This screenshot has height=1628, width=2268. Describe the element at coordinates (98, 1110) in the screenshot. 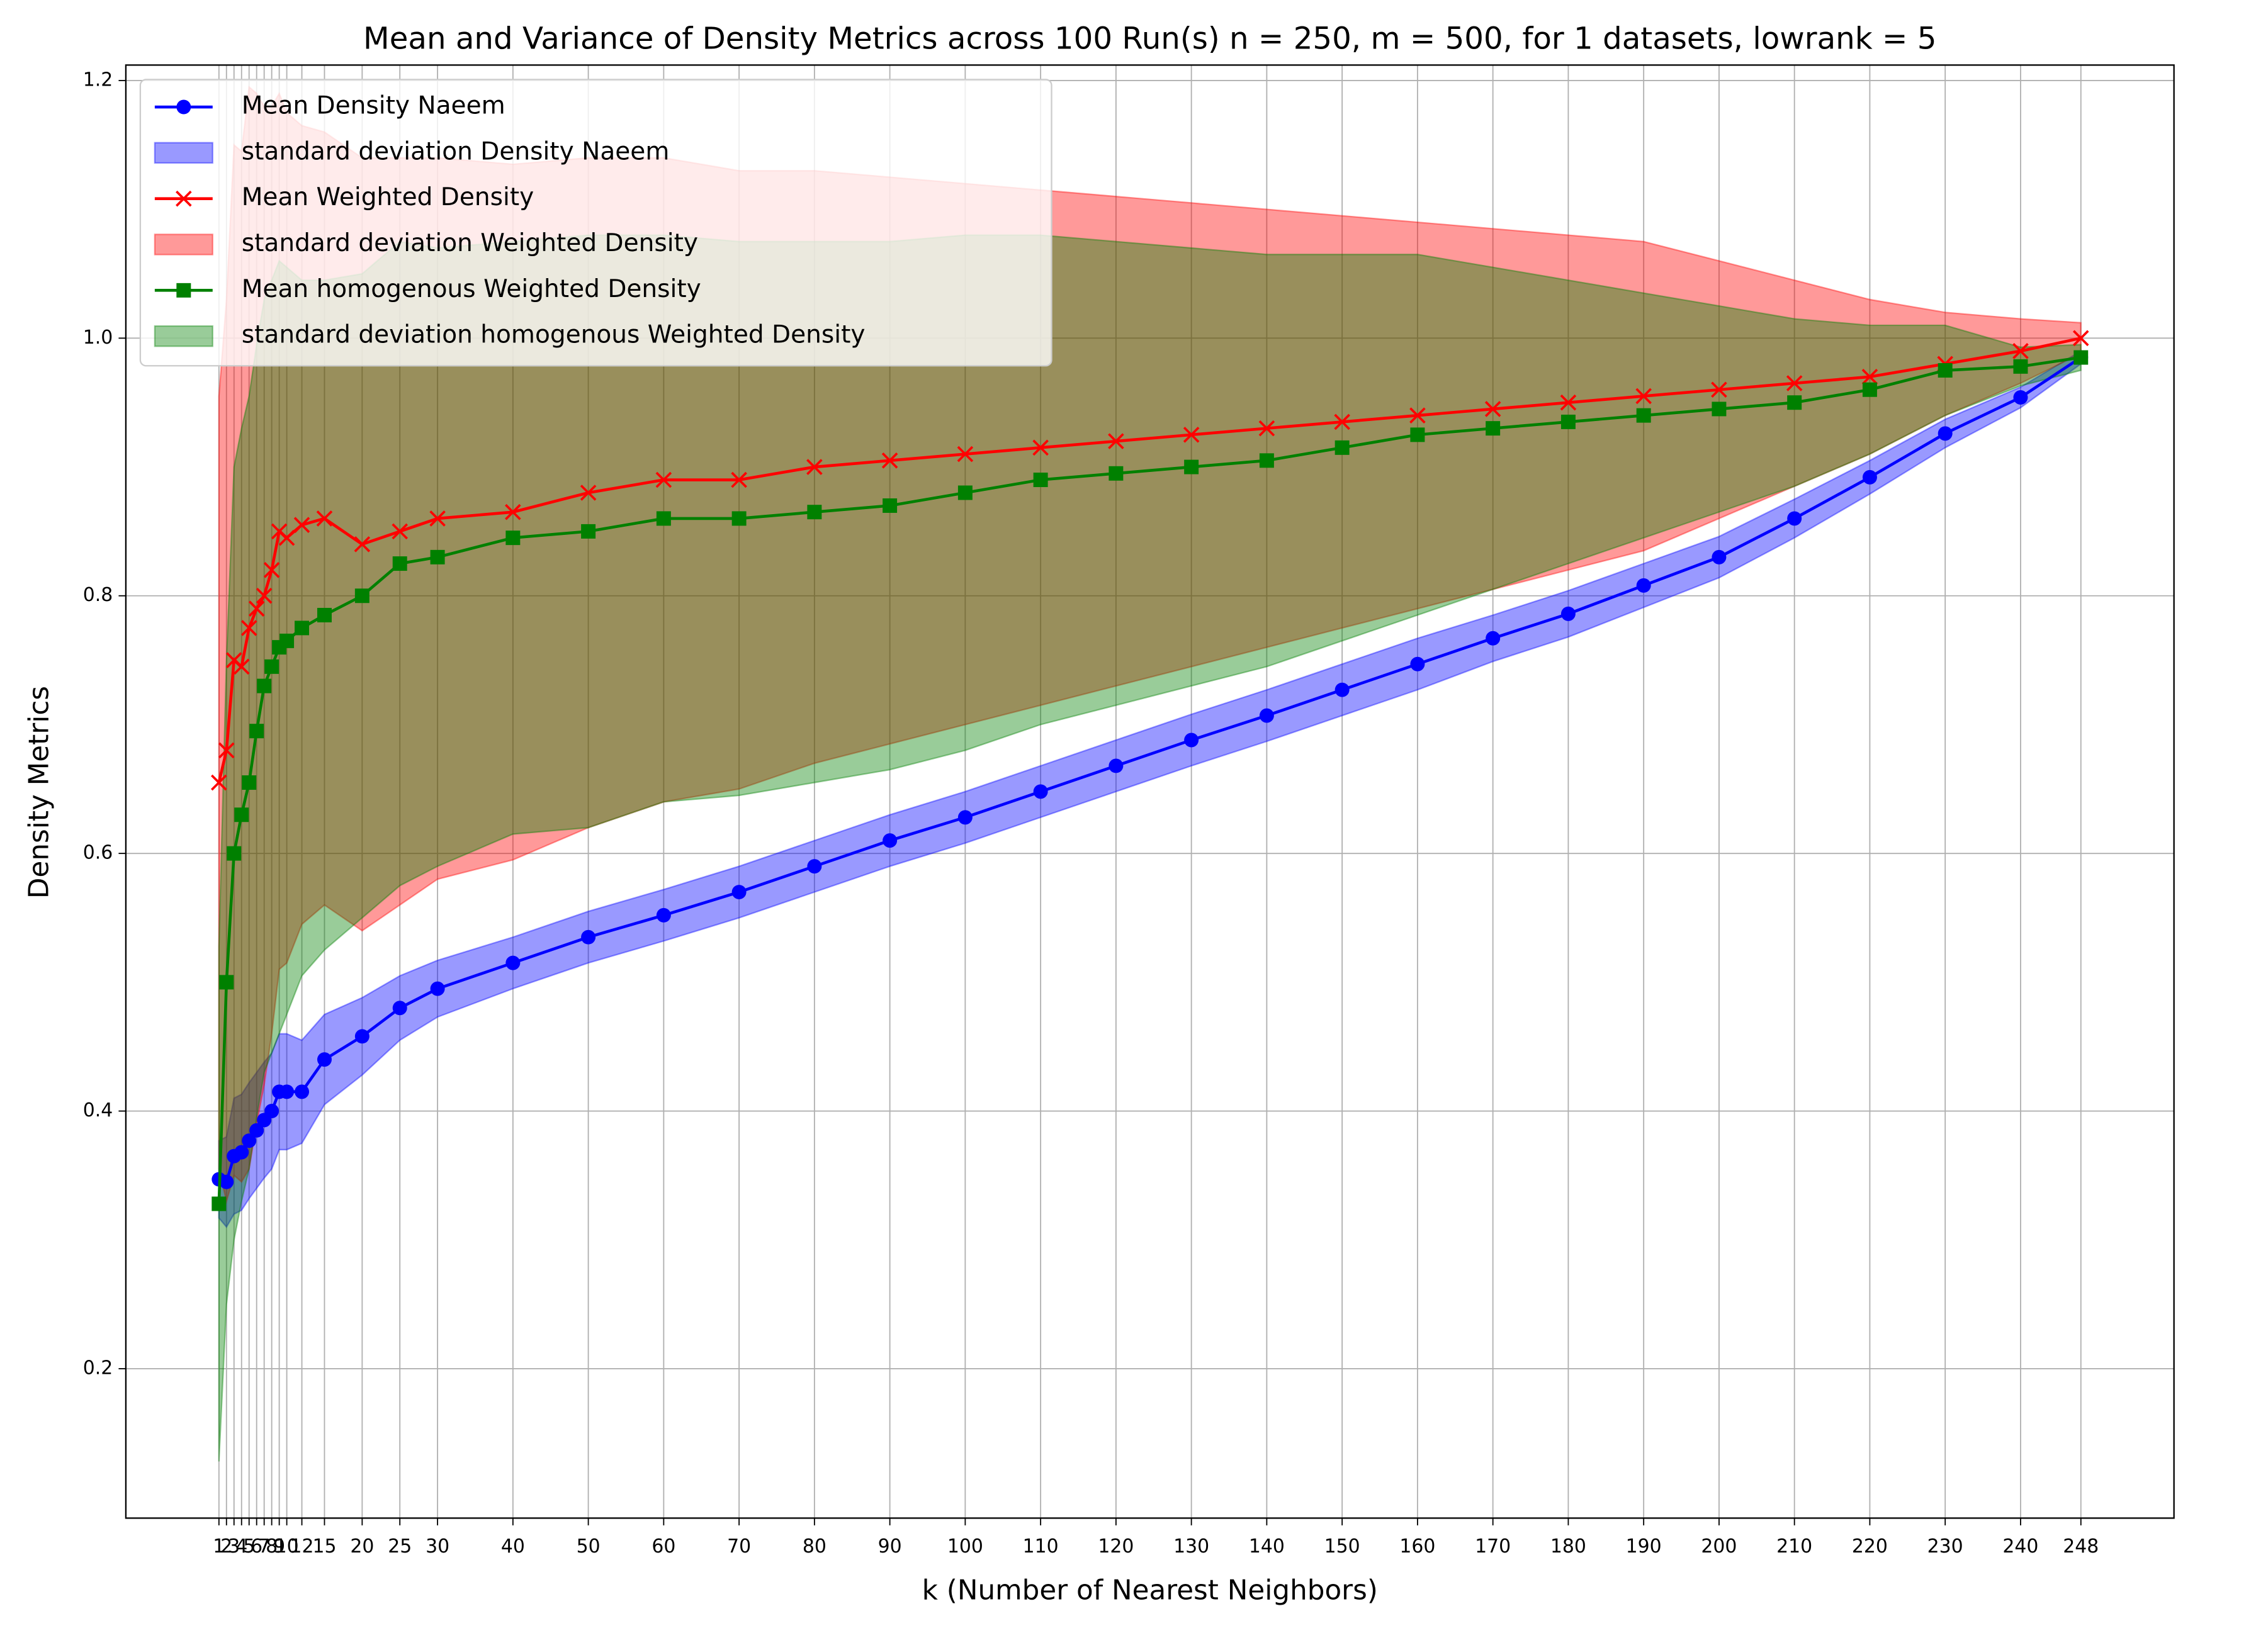

I see `y-tick-label: 0.4` at that location.